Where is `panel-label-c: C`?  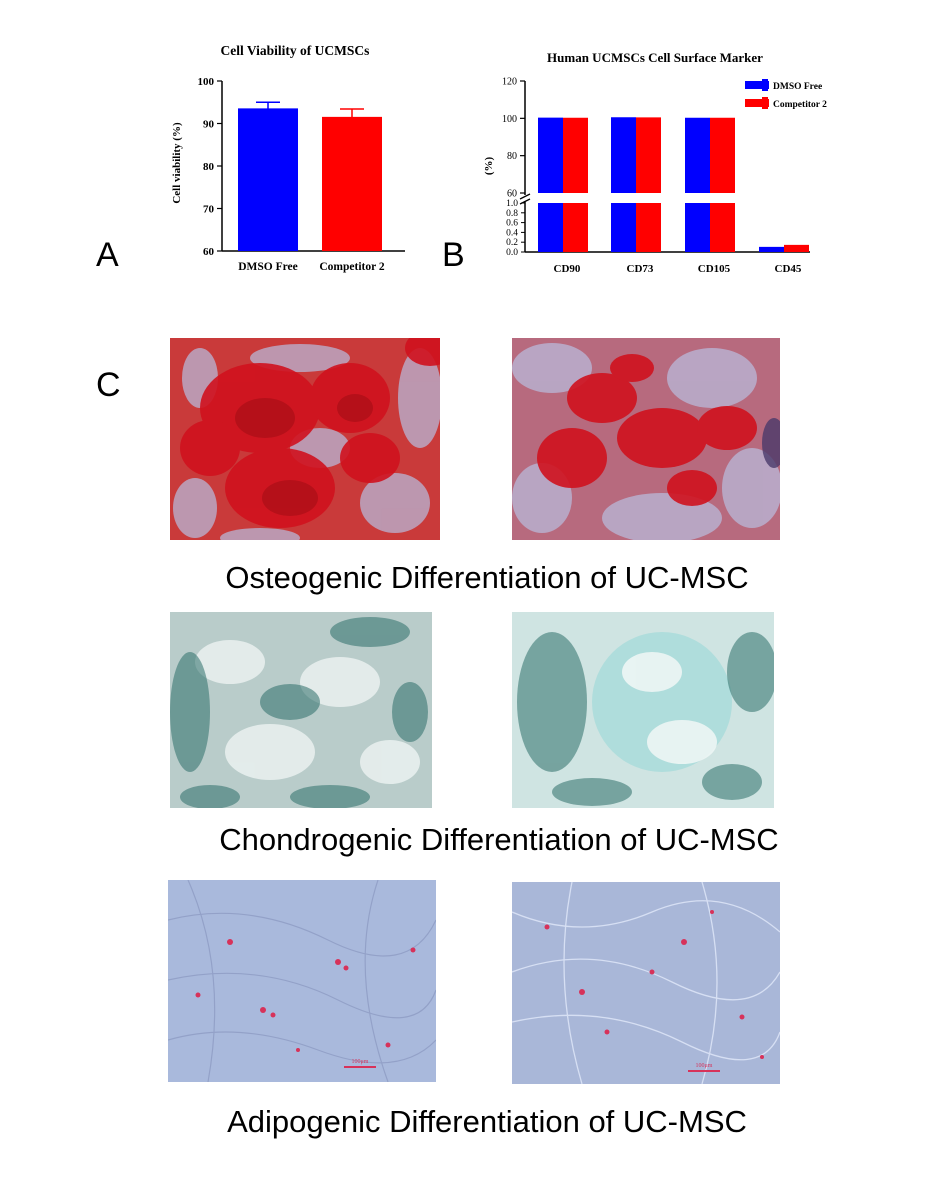
panel-label-c: C is located at coordinates (108, 385).